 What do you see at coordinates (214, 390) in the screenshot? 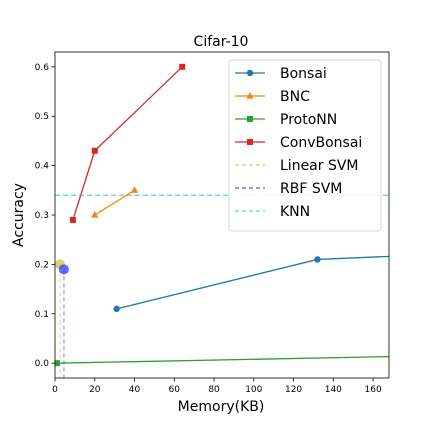
I see `x-tick-label: 80` at bounding box center [214, 390].